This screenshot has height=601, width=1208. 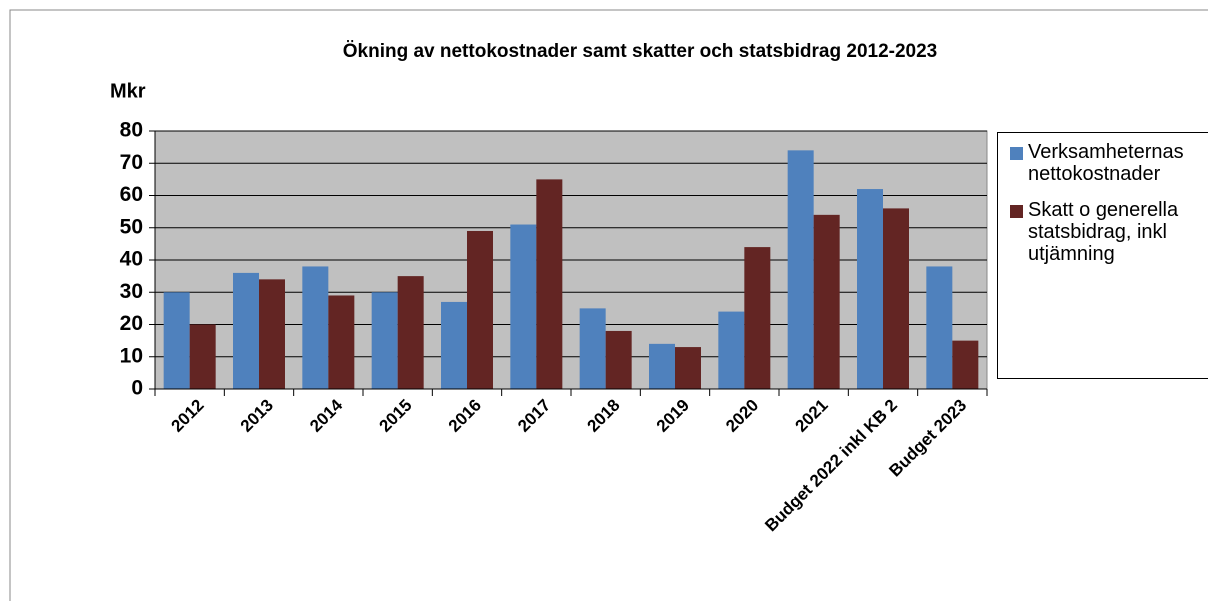 I want to click on y-axis-label: Mkr, so click(x=128, y=91).